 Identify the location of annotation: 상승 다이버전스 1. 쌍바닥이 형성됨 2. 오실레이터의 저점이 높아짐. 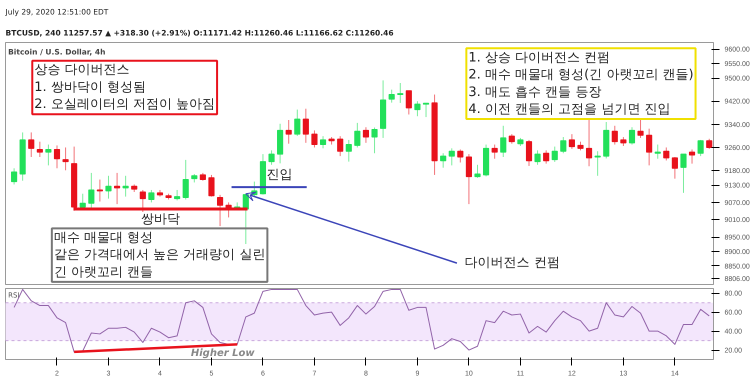
(125, 87).